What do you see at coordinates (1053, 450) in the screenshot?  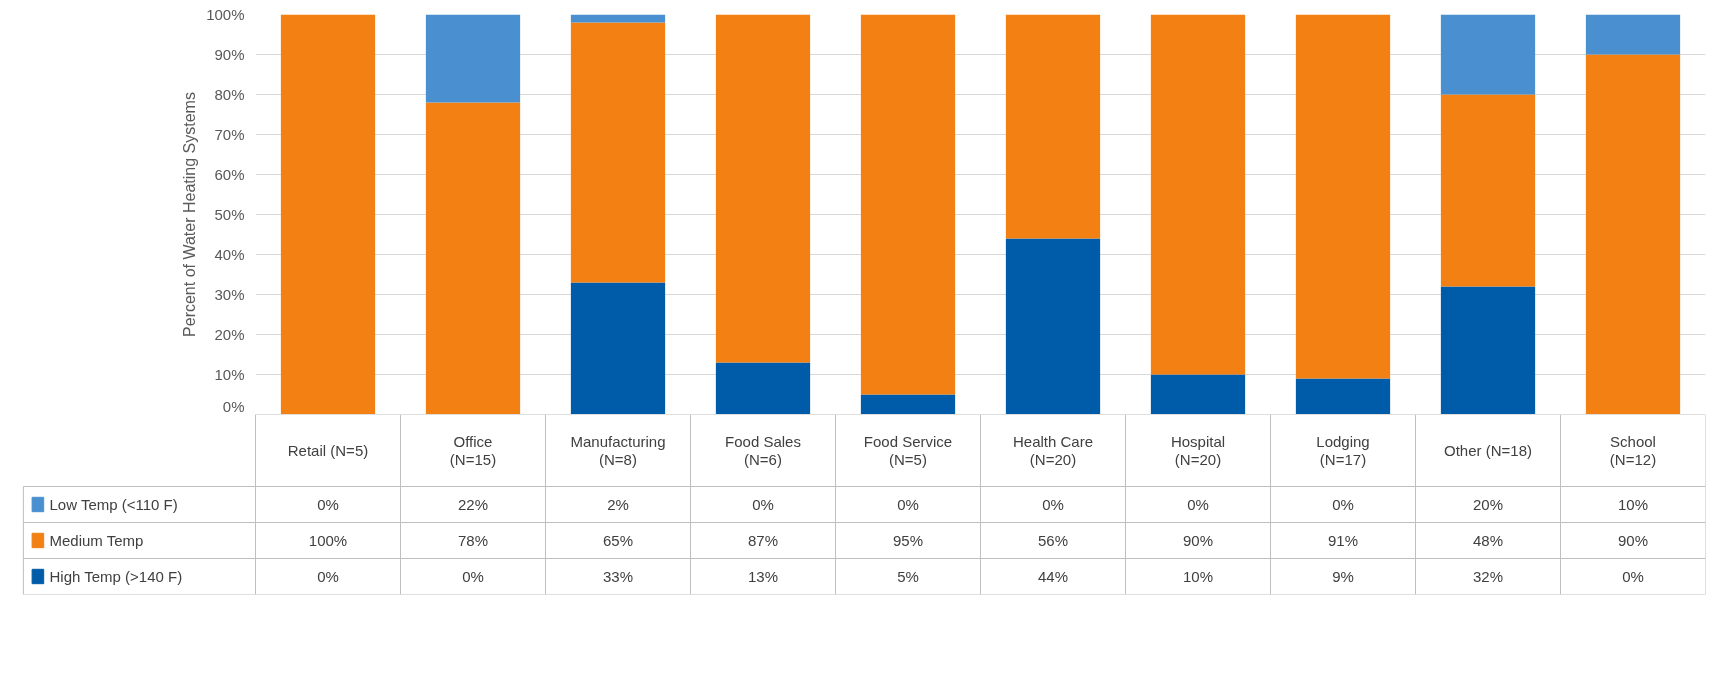 I see `x-tick-label: Health Care (N=20)` at bounding box center [1053, 450].